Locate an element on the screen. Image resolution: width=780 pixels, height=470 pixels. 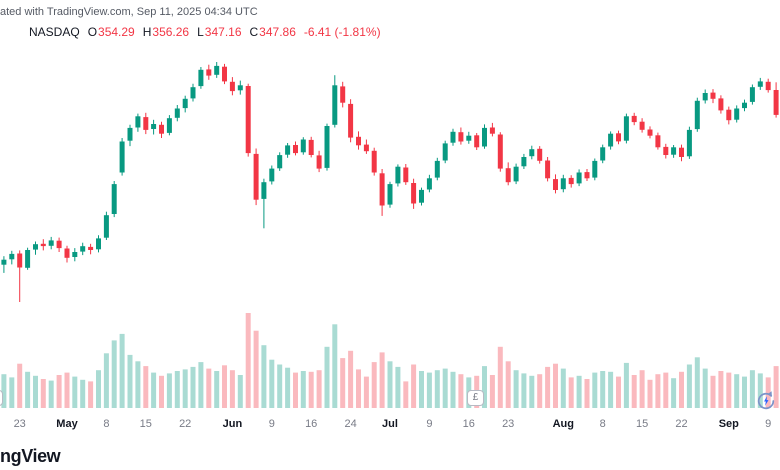
event-badge is located at coordinates (1, 398).